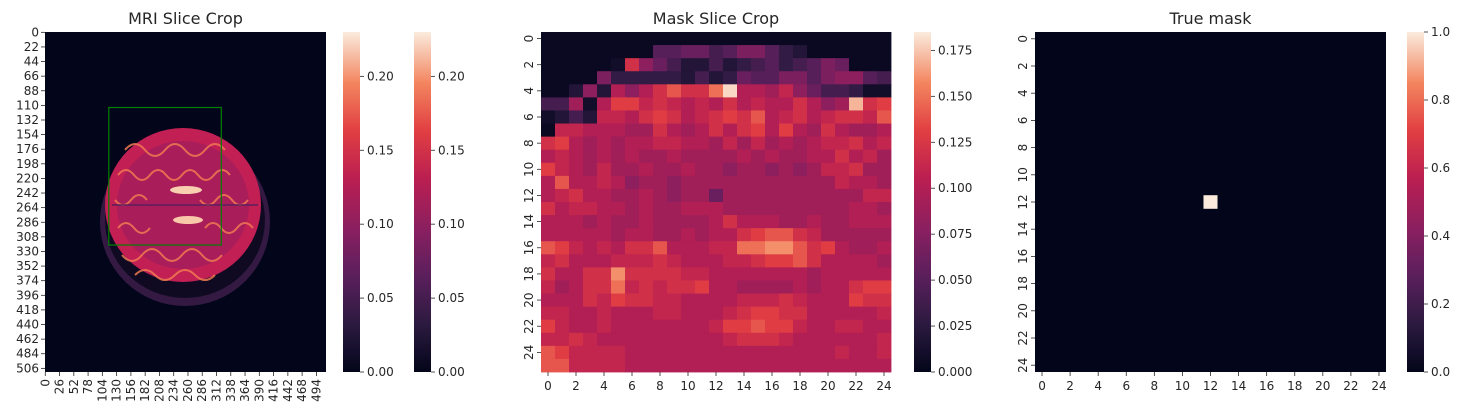 The image size is (1466, 419). I want to click on truemask-y-tick-label: 20, so click(1023, 310).